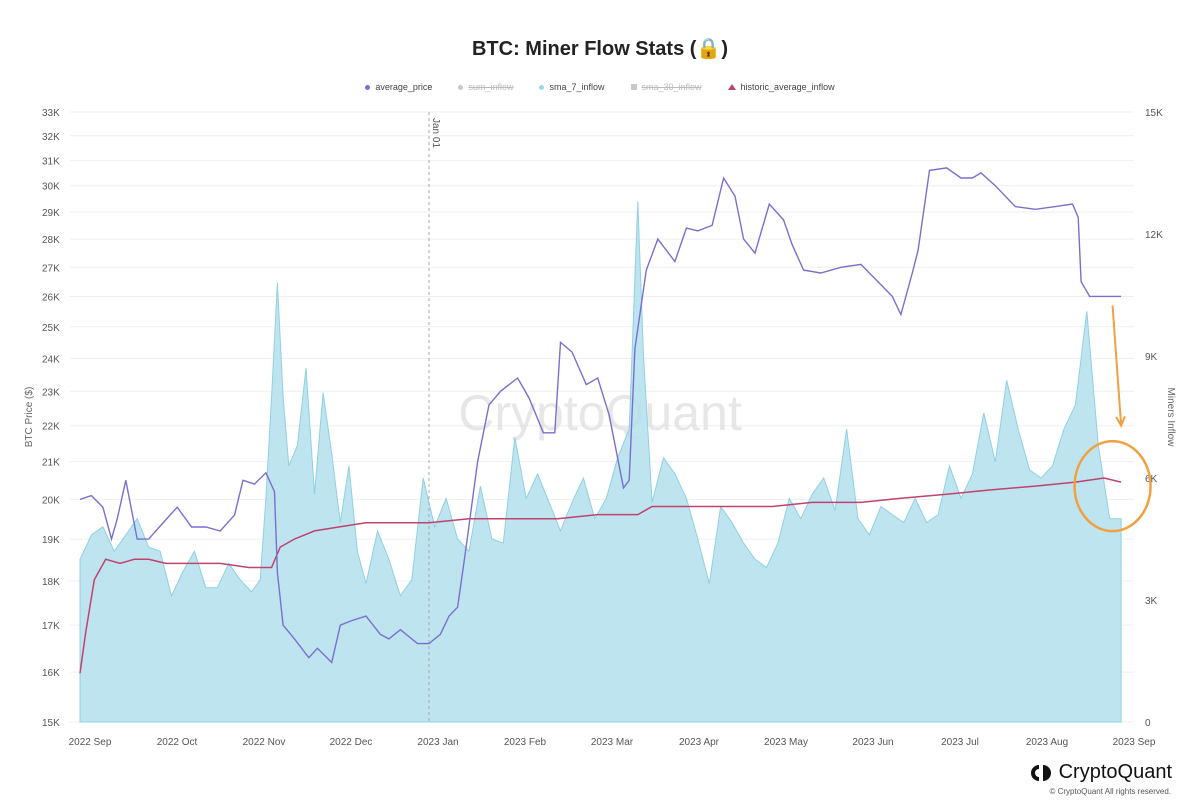  I want to click on legend-item-sum-inflow: sum_inflow, so click(485, 87).